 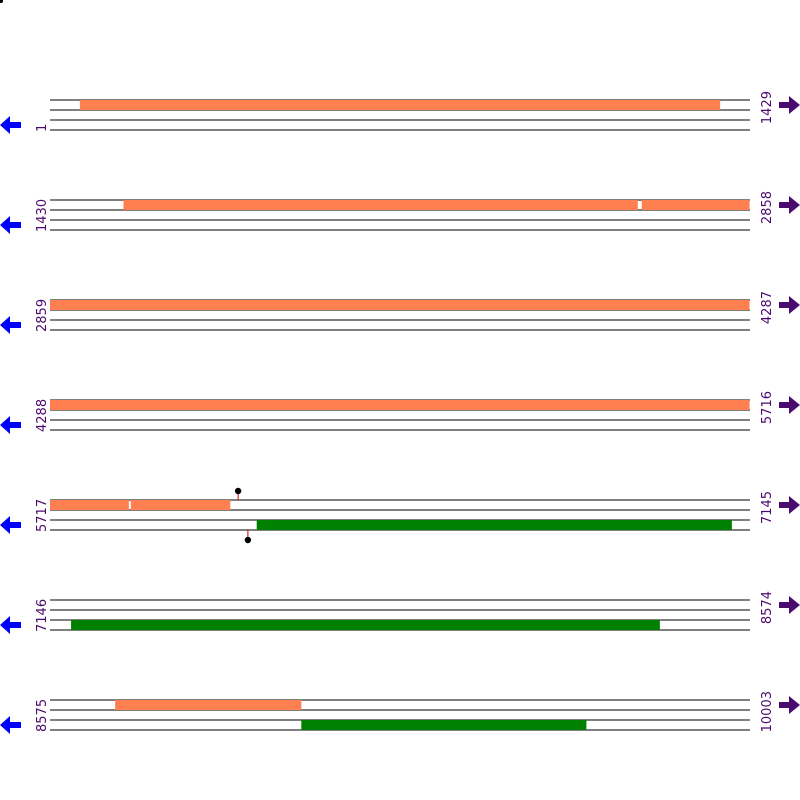 What do you see at coordinates (400, 212) in the screenshot?
I see `sequence-row: 1430 2858` at bounding box center [400, 212].